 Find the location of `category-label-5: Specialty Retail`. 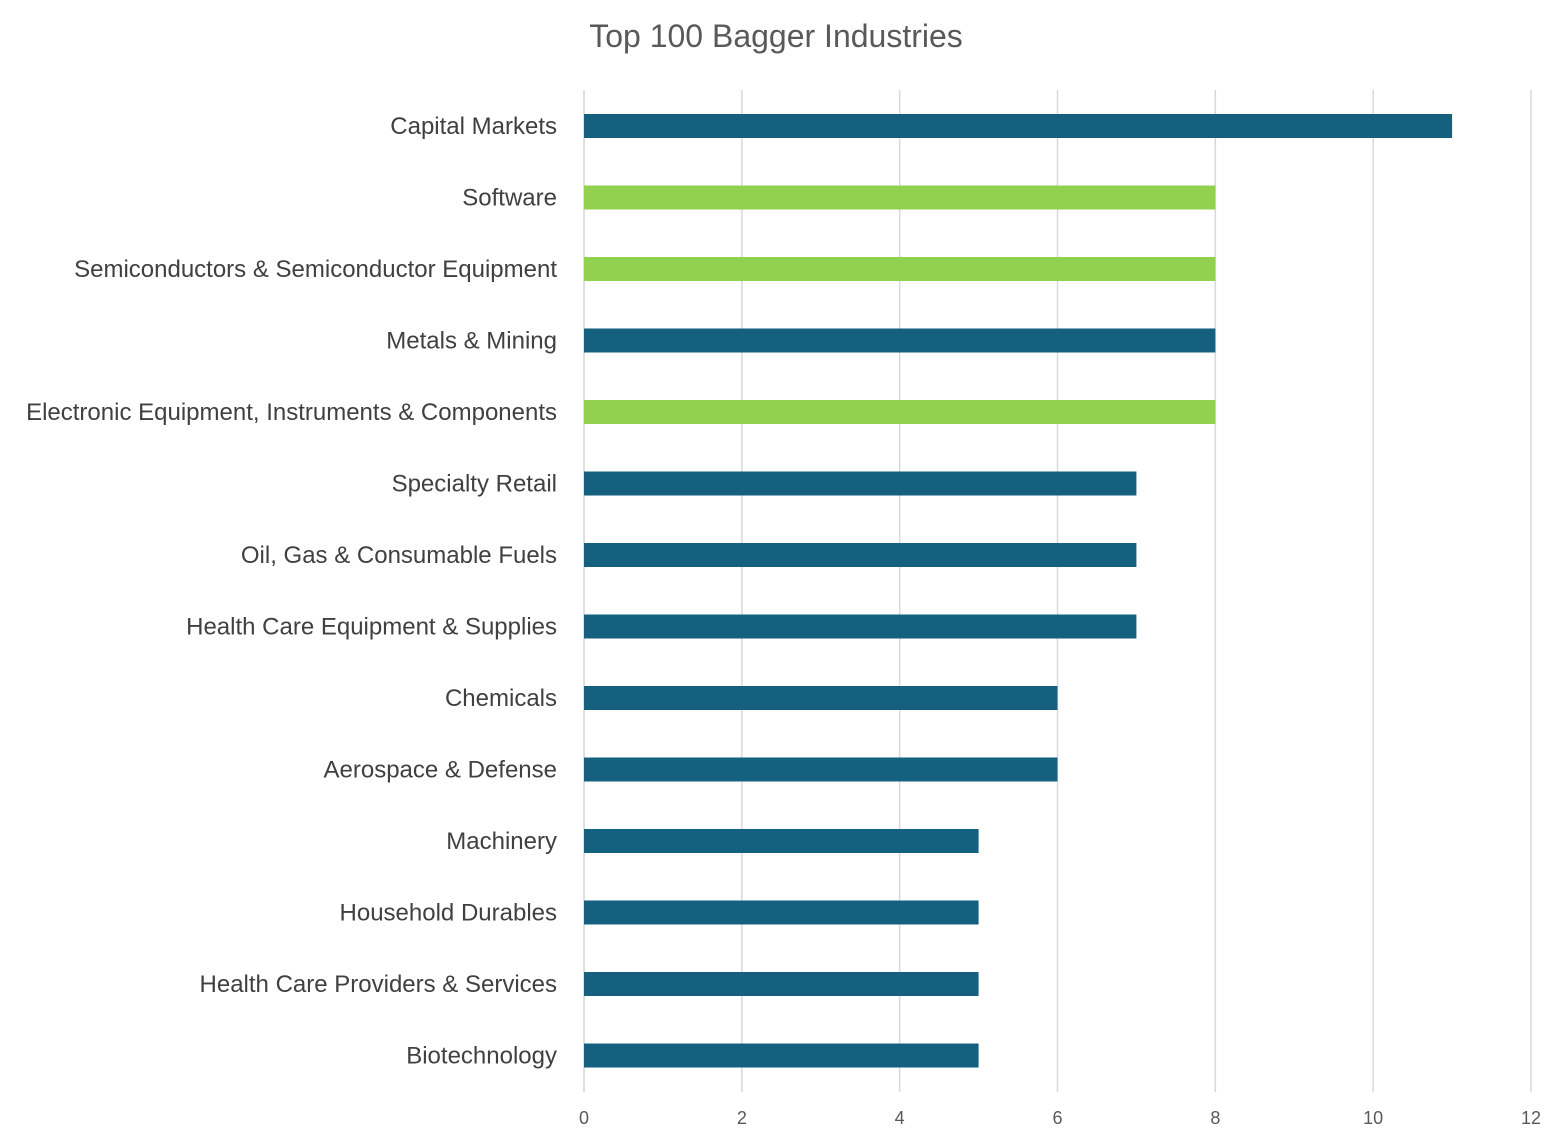

category-label-5: Specialty Retail is located at coordinates (474, 484).